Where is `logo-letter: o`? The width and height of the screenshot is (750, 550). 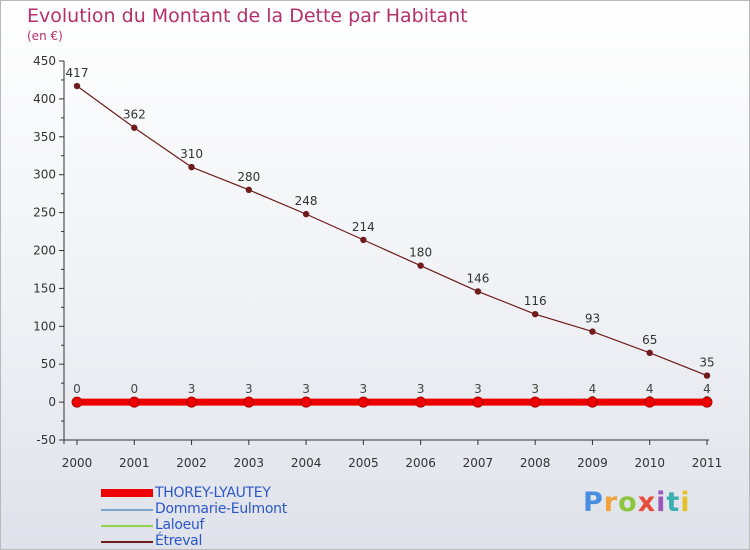 logo-letter: o is located at coordinates (628, 502).